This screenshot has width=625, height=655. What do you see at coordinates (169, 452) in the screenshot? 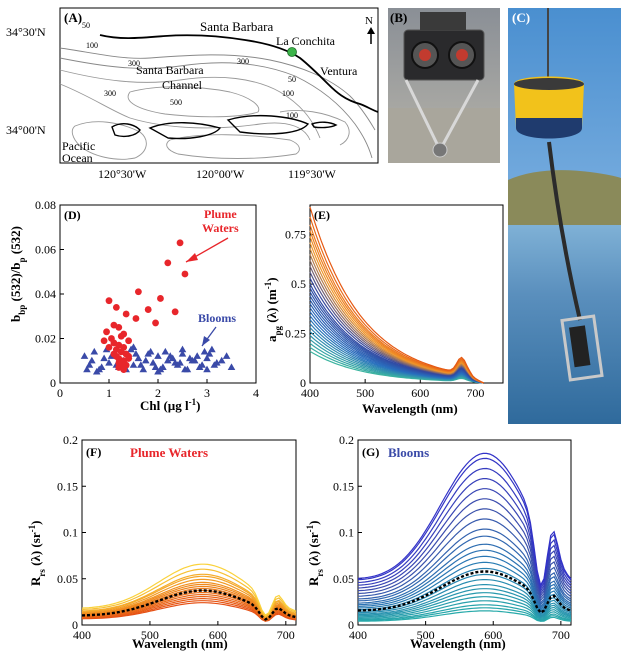
I see `plot-f-title: Plume Waters` at bounding box center [169, 452].